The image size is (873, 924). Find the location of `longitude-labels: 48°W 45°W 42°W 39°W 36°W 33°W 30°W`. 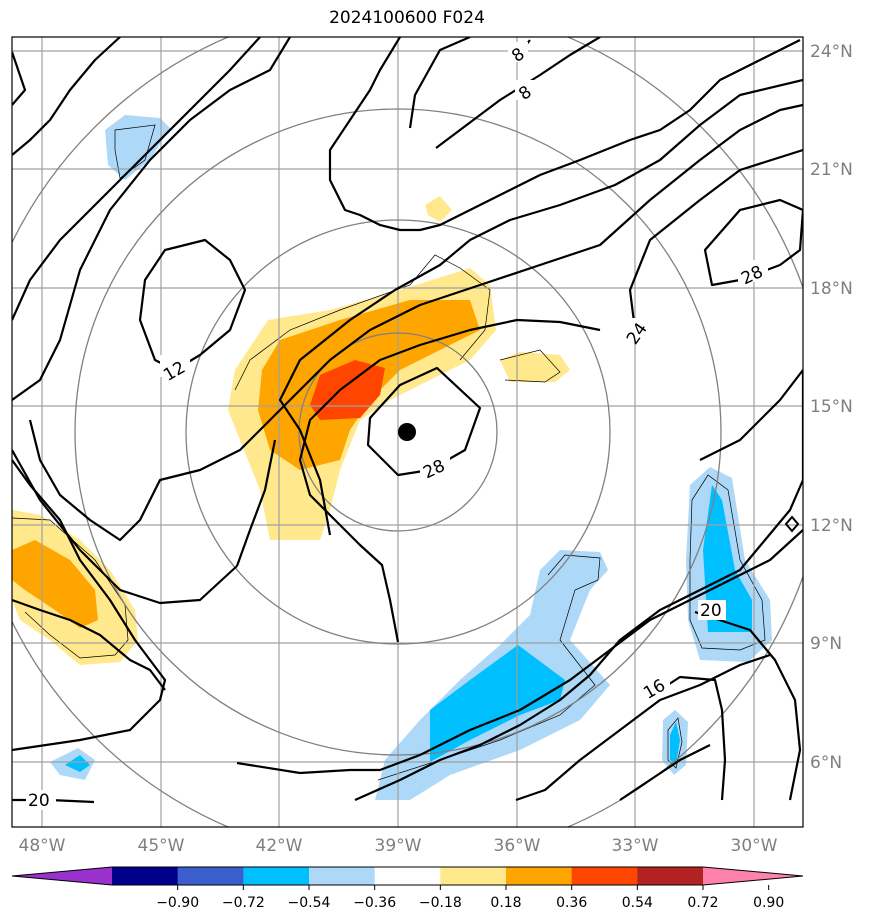

longitude-labels: 48°W 45°W 42°W 39°W 36°W 33°W 30°W is located at coordinates (398, 846).